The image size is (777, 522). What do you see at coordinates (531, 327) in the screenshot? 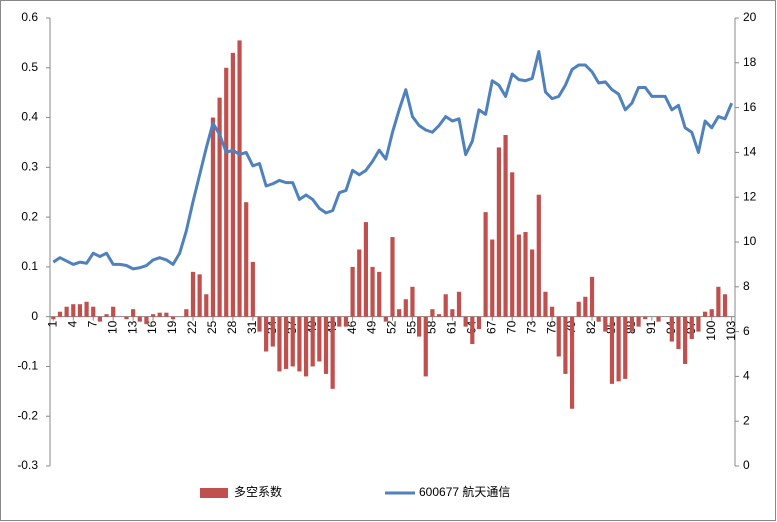
I see `x-tick-label: 73` at bounding box center [531, 327].